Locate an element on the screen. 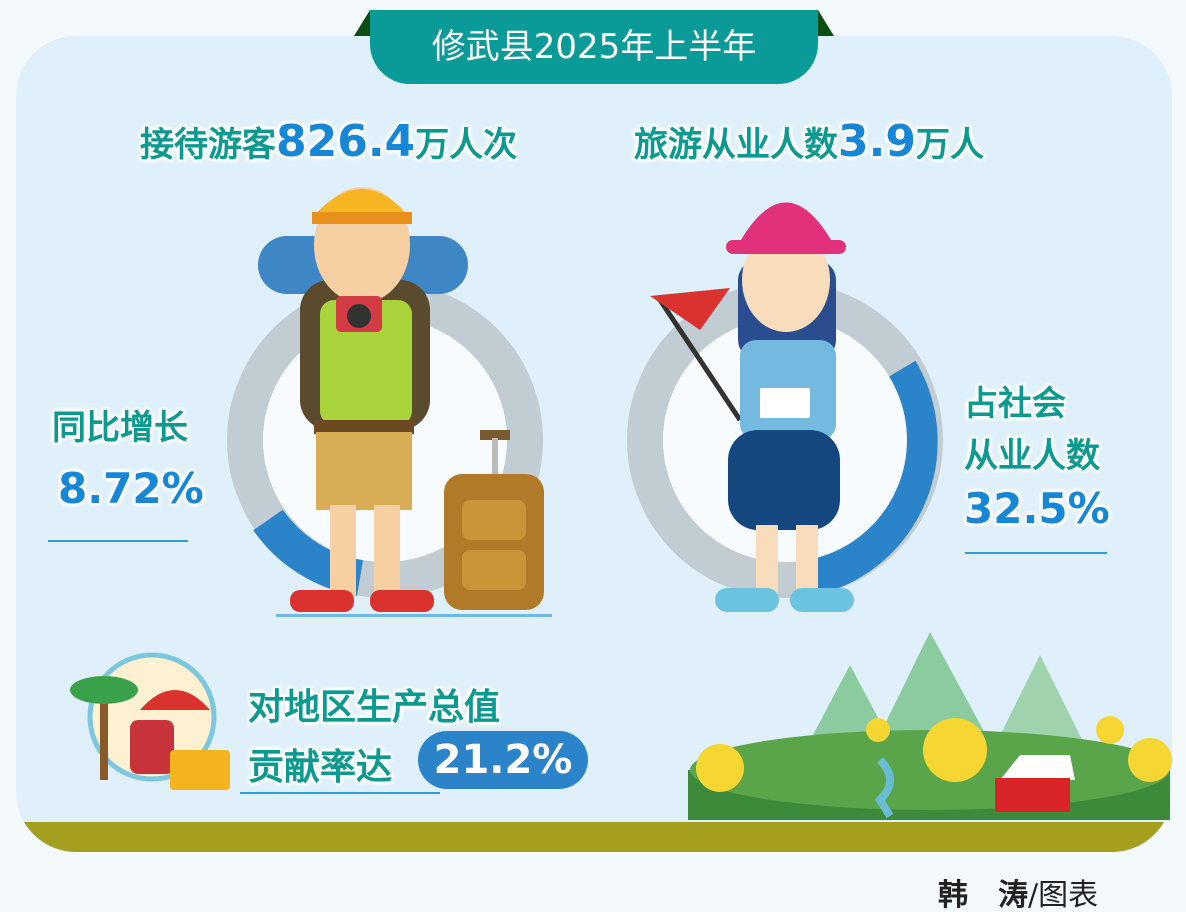  employees-stat: 旅游从业人数3.9万人 is located at coordinates (809, 141).